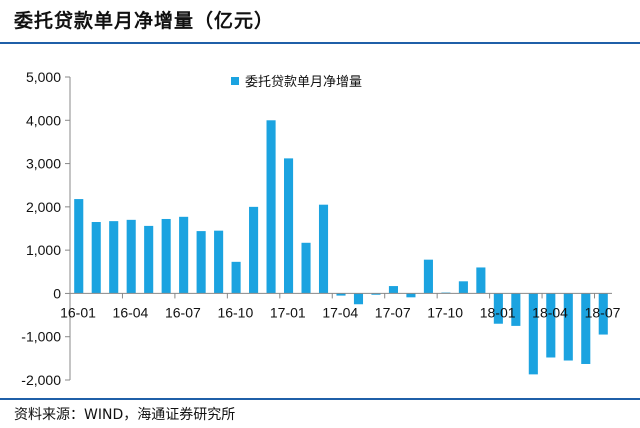 Image resolution: width=640 pixels, height=428 pixels. Describe the element at coordinates (78, 312) in the screenshot. I see `x-tick-label: 16-01` at that location.